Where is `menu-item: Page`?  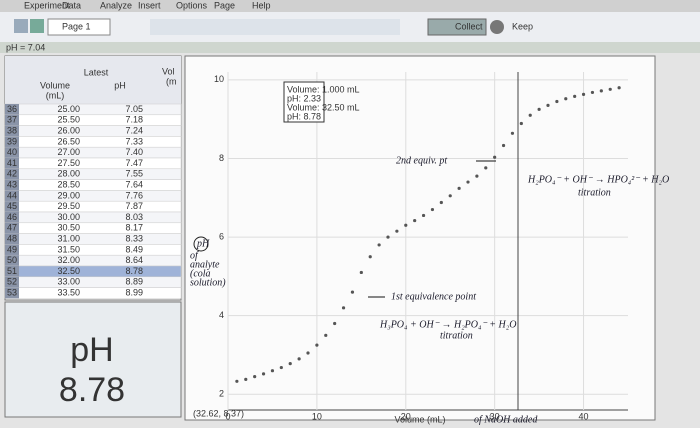
menu-item: Page is located at coordinates (224, 5).